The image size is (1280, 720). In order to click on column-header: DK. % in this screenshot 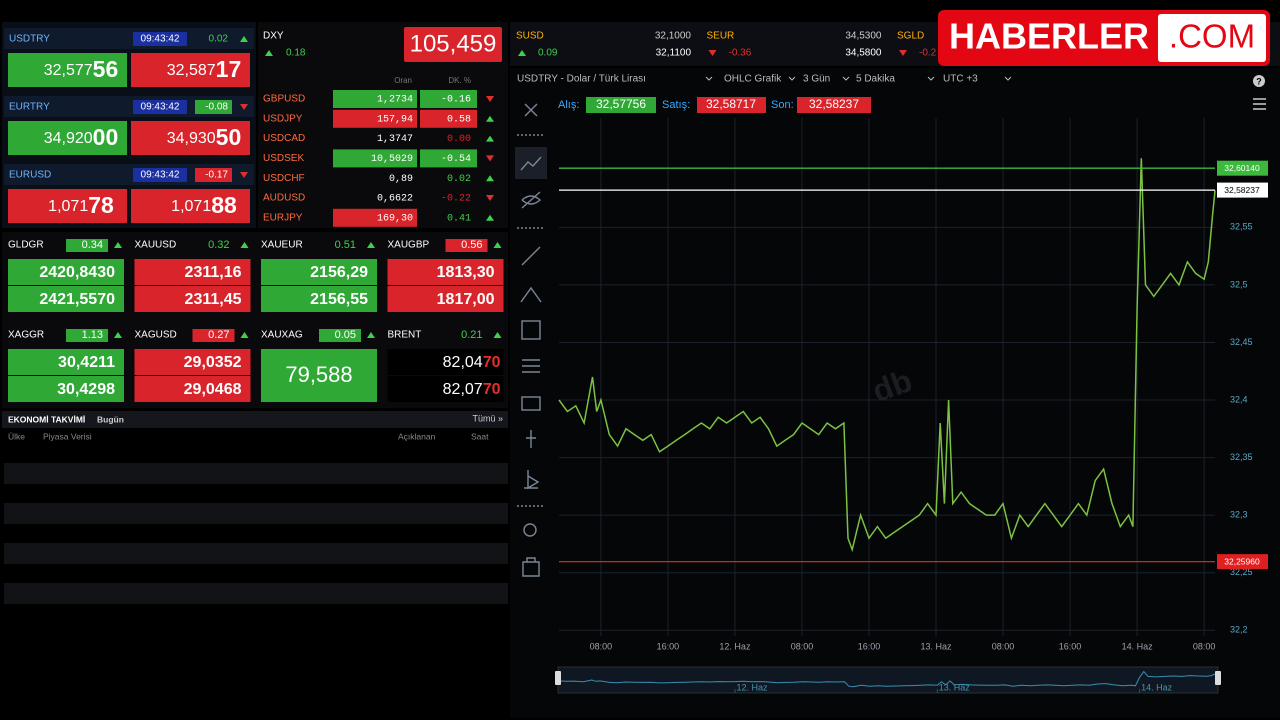, I will do `click(459, 80)`.